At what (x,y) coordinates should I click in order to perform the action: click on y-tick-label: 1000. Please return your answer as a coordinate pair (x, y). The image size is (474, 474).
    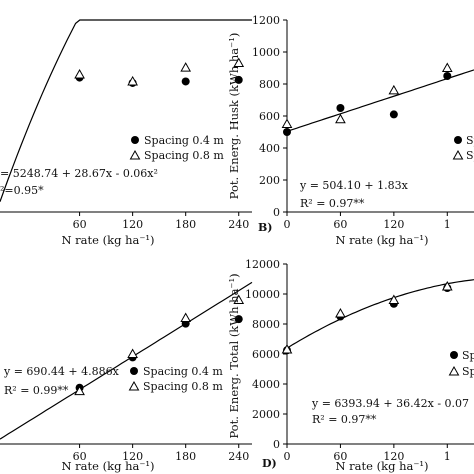
    Looking at the image, I should click on (266, 52).